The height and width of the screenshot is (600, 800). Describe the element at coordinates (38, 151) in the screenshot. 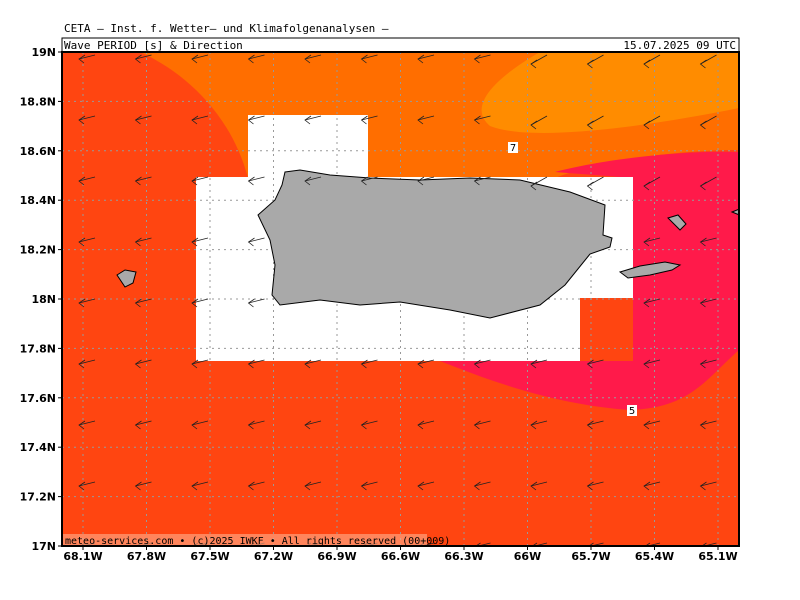

I see `lat-label: 18.6N` at that location.